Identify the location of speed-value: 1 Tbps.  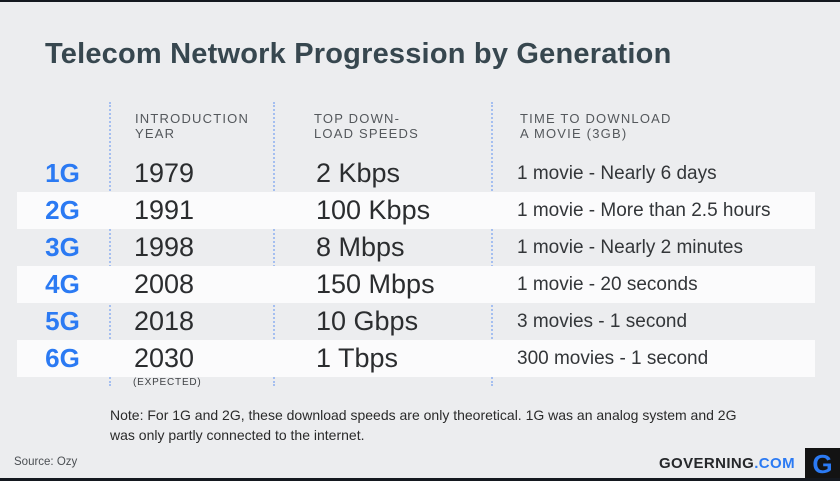
(357, 358).